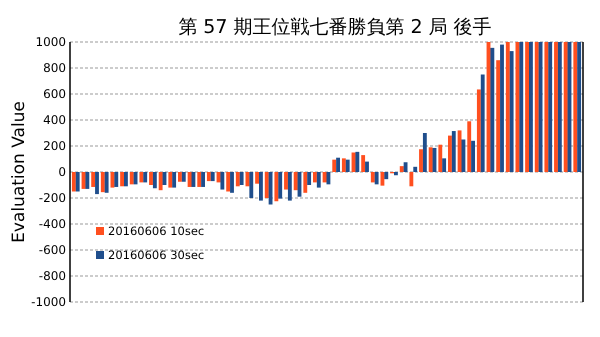 Image resolution: width=600 pixels, height=337 pixels. Describe the element at coordinates (54, 68) in the screenshot. I see `y-tick-label: 800` at that location.